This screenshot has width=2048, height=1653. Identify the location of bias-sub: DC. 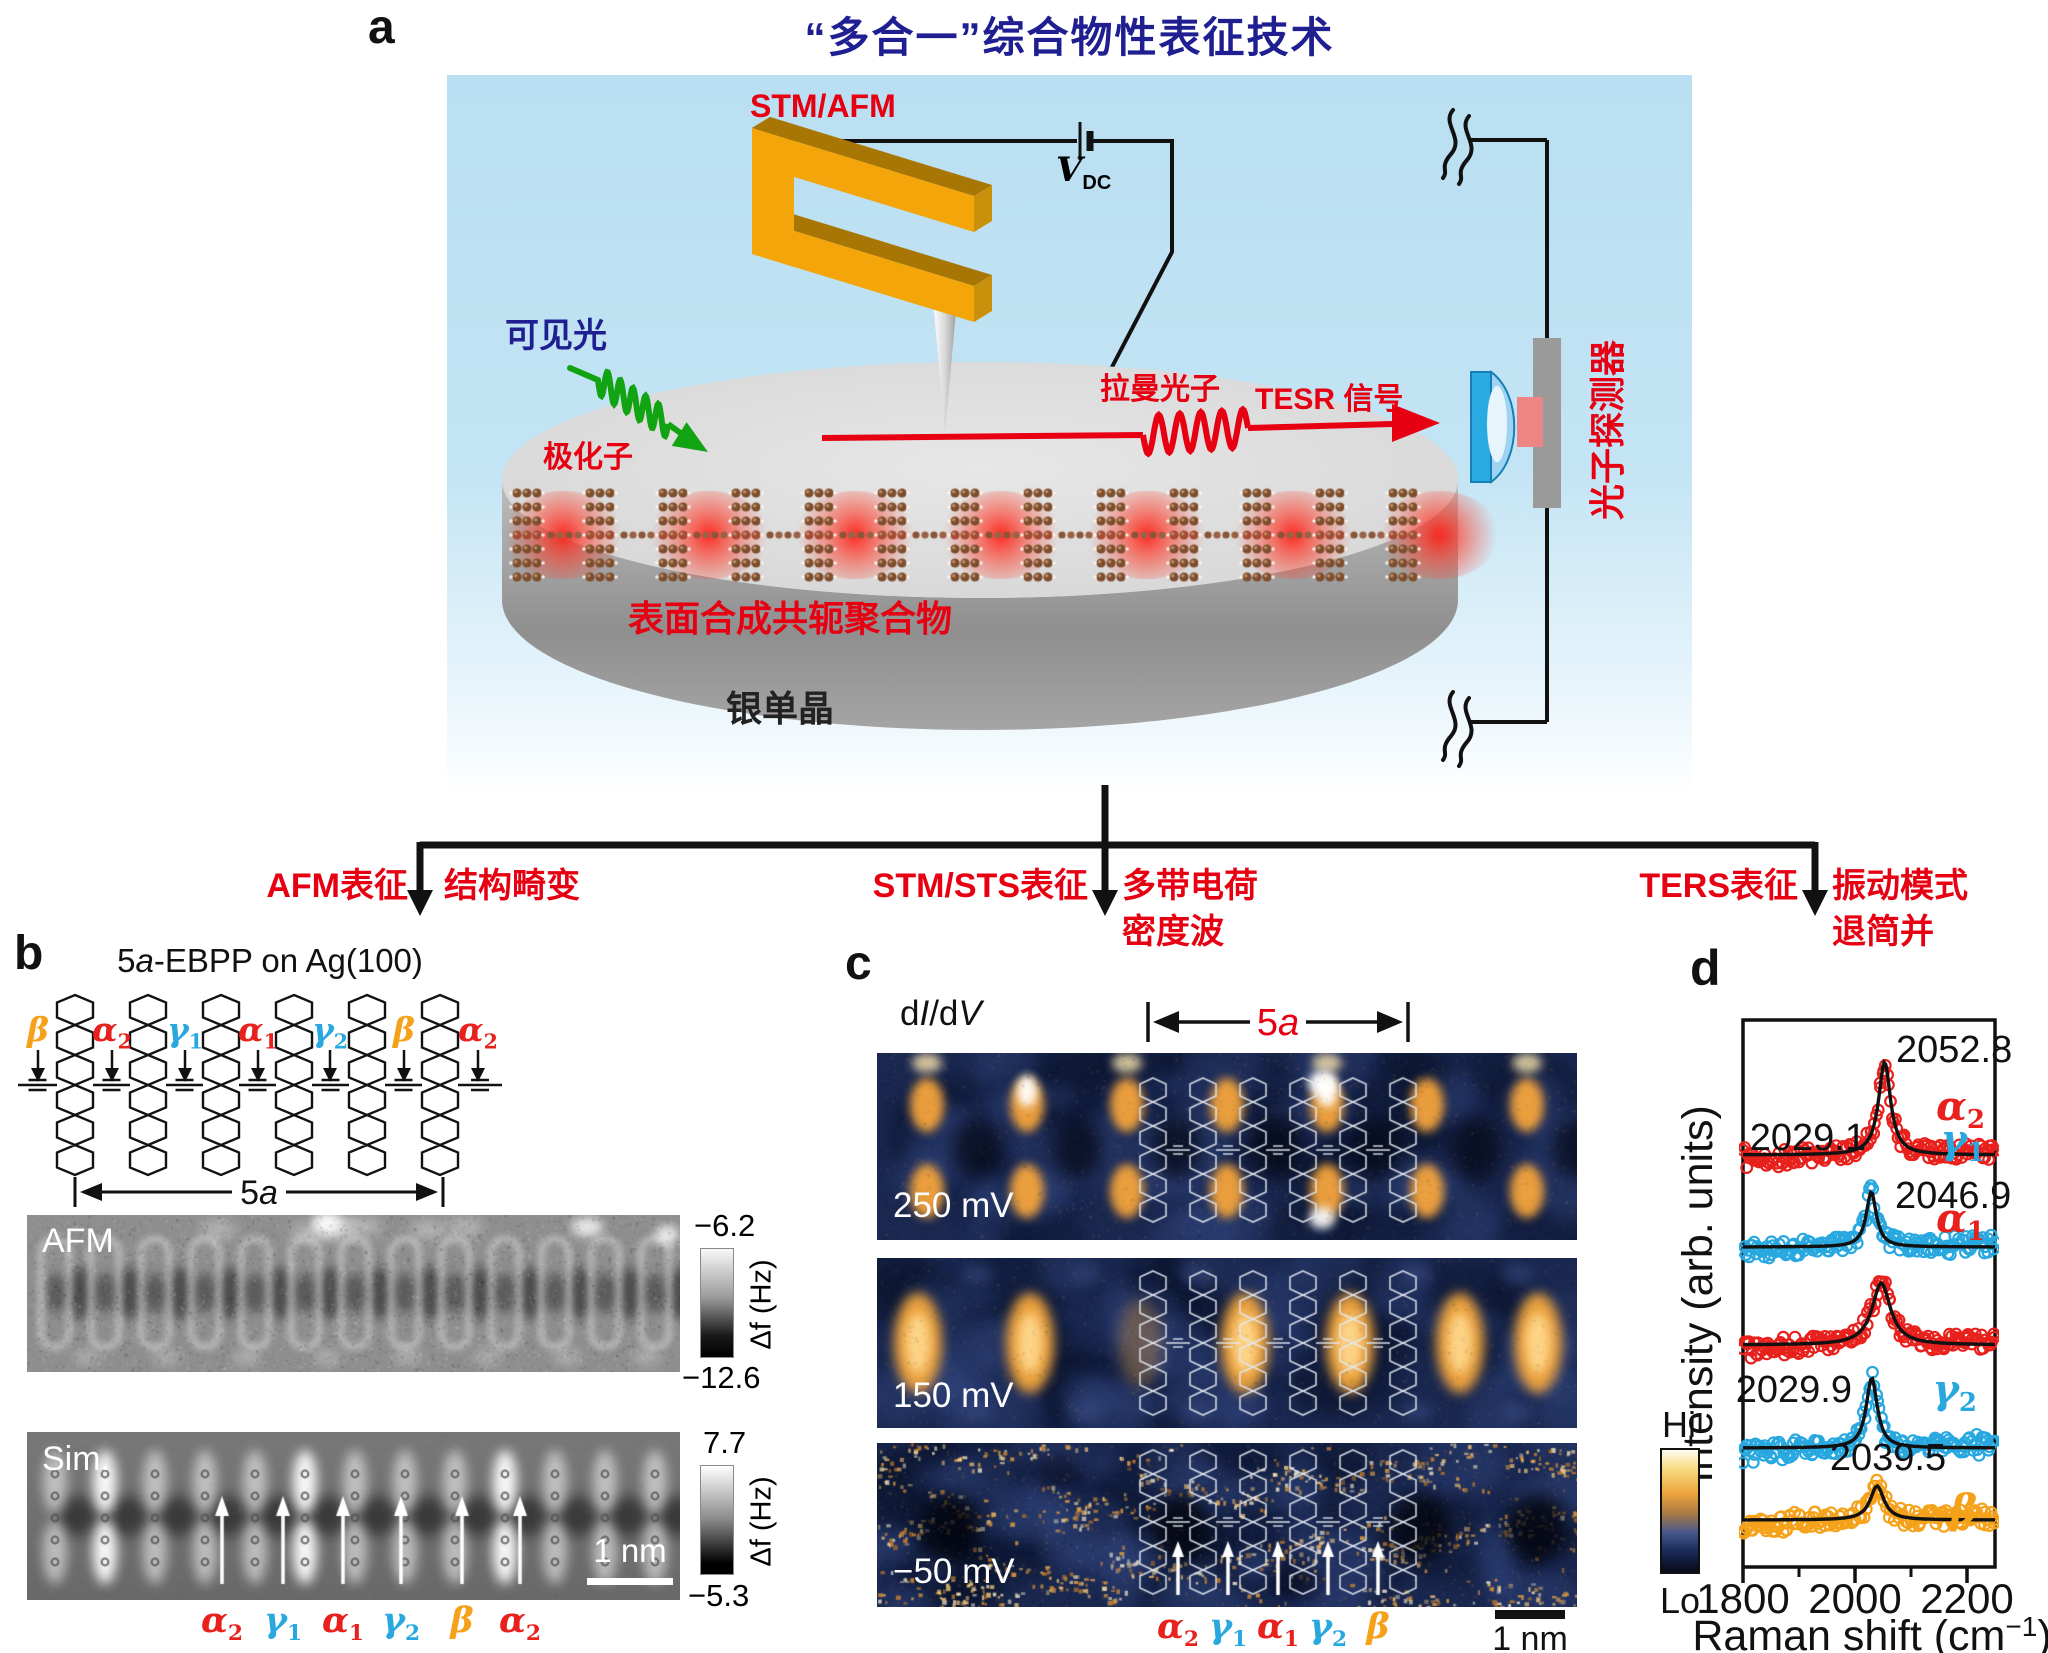
(1097, 182).